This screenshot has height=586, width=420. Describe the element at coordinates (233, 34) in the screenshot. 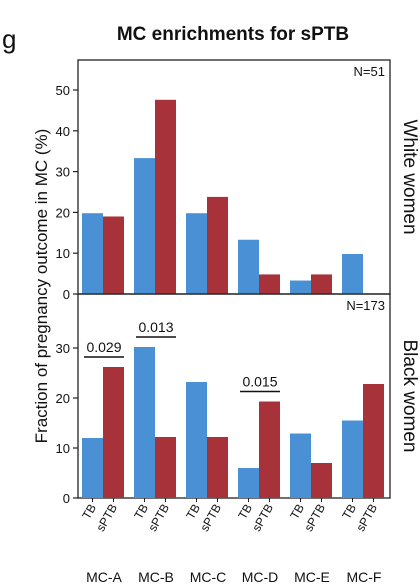

I see `chart-title: MC enrichments for sPTB` at that location.